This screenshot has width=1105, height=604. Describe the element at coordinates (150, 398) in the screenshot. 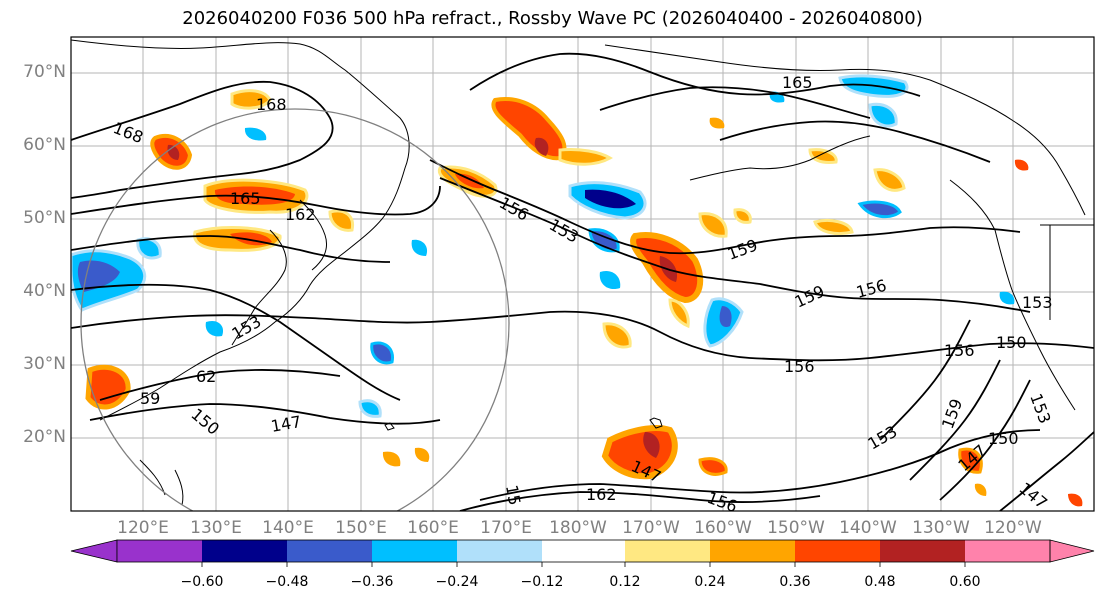

I see `contour-label: 59` at that location.